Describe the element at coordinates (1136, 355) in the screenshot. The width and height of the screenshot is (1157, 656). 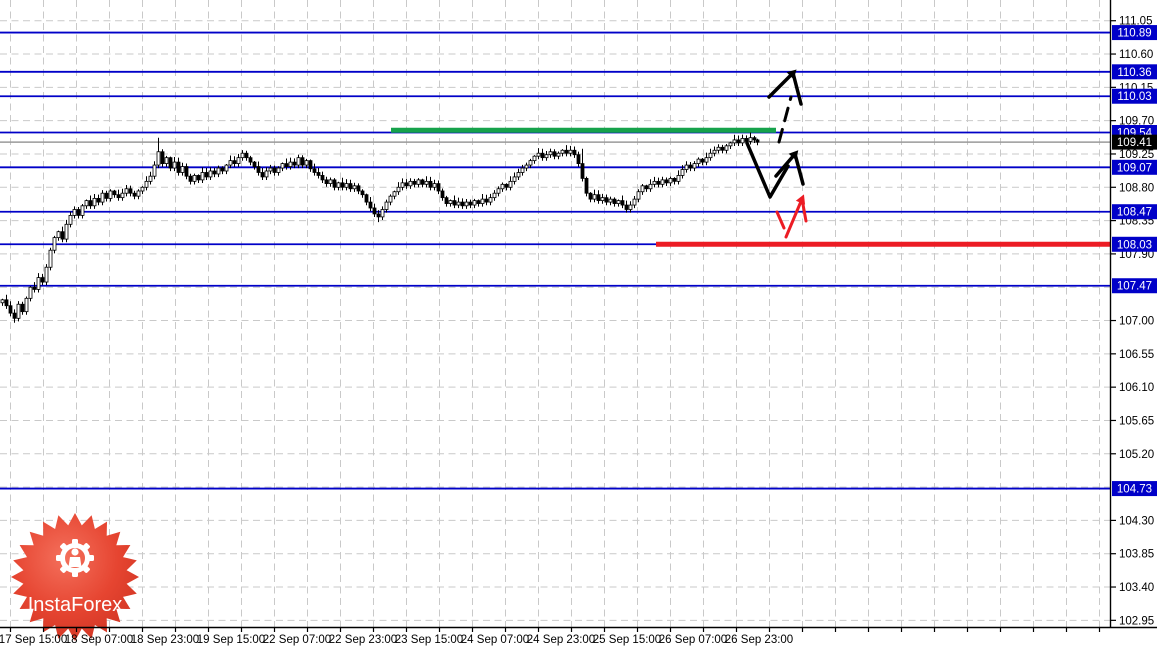
I see `y-tick-label: 106.55` at that location.